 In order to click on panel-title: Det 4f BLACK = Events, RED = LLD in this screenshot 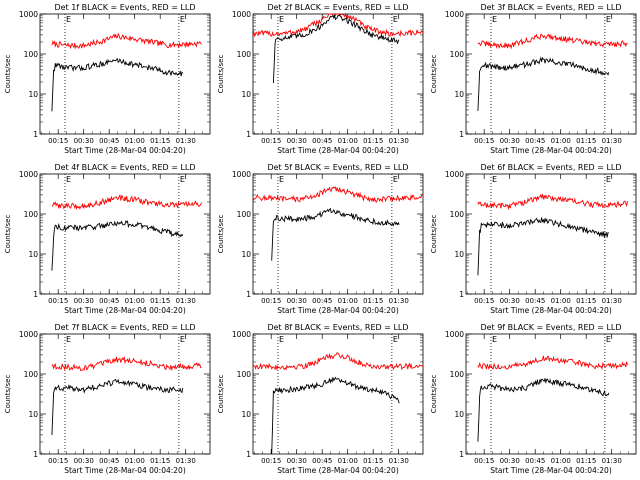, I will do `click(124, 167)`.